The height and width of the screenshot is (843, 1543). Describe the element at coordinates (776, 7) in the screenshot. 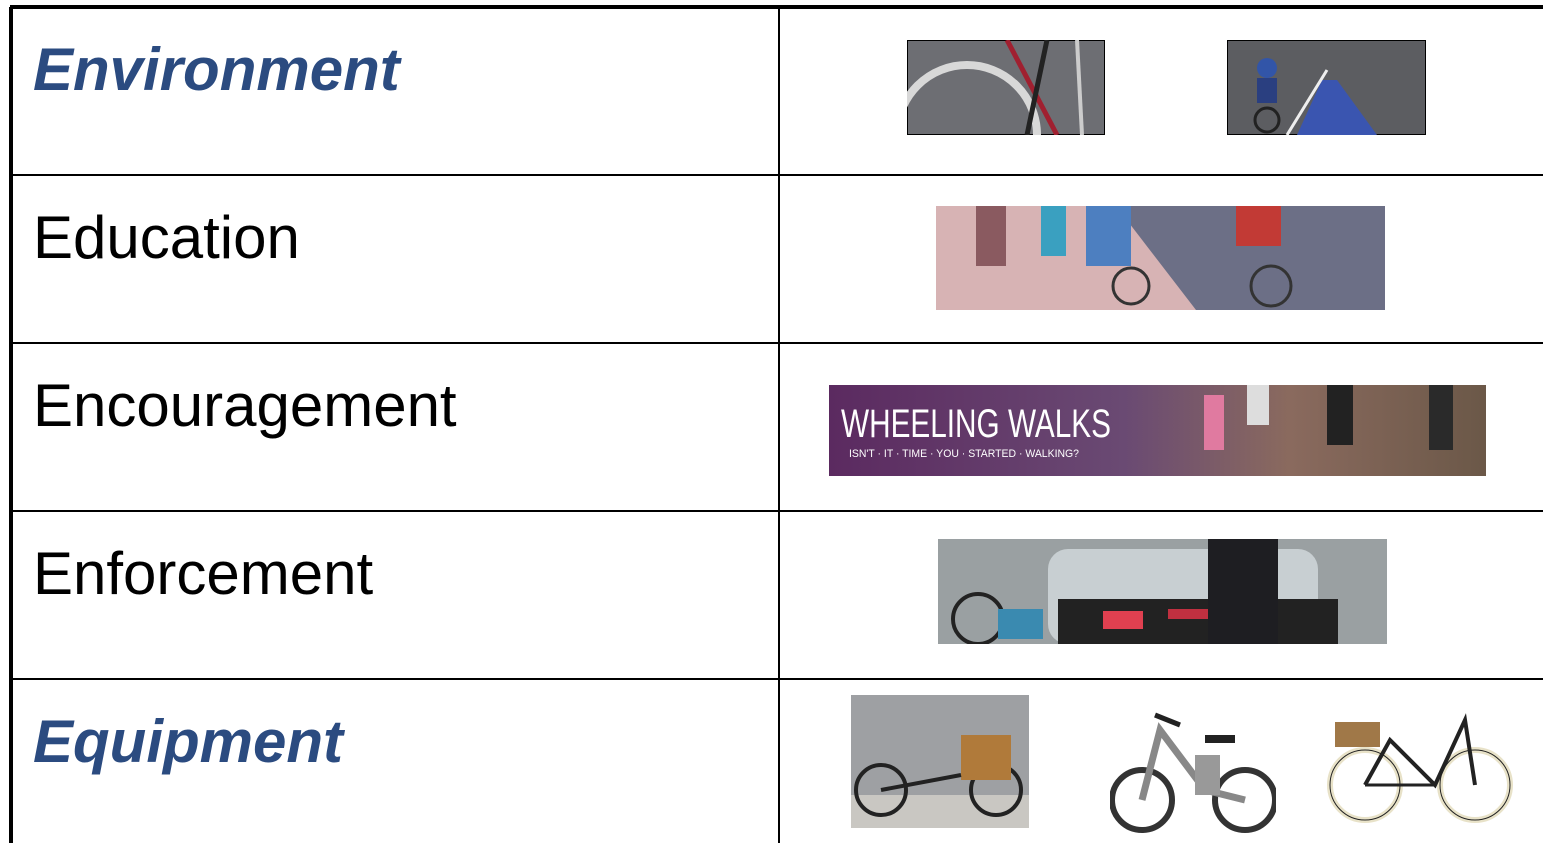

I see `table-border-top` at that location.